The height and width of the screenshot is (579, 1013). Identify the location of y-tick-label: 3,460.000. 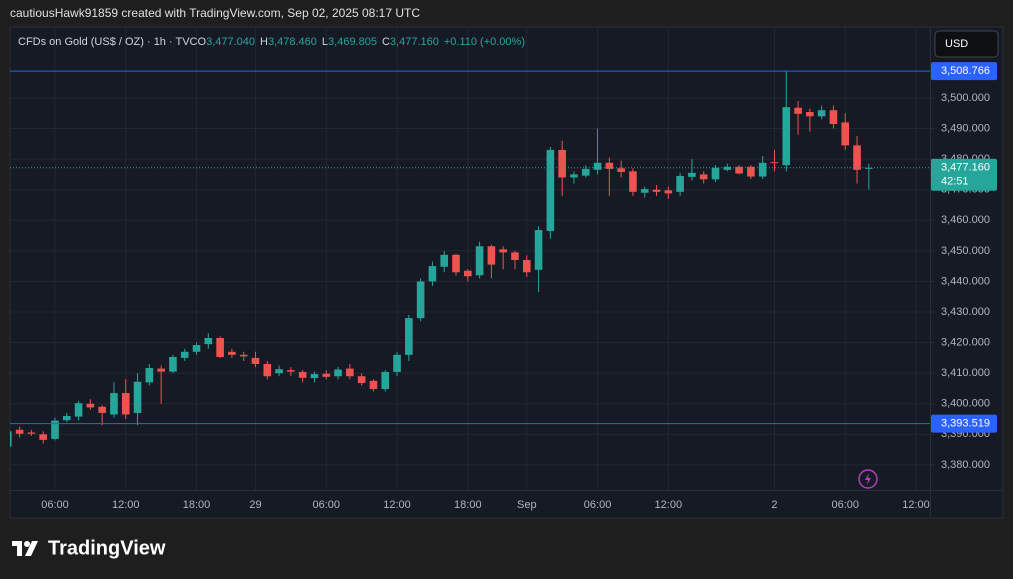
(965, 220).